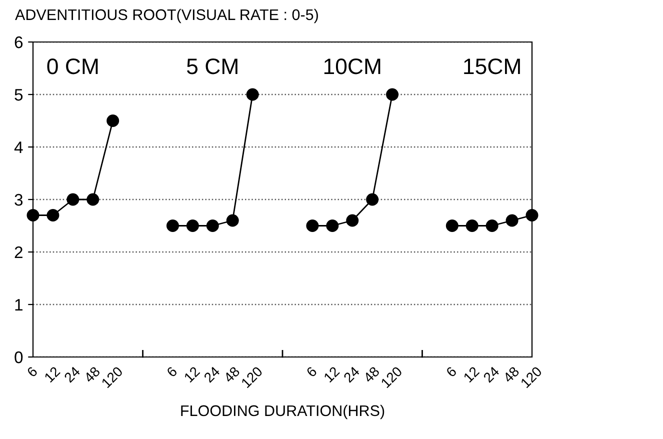 Image resolution: width=663 pixels, height=439 pixels. What do you see at coordinates (18, 200) in the screenshot?
I see `y-tick-label: 3` at bounding box center [18, 200].